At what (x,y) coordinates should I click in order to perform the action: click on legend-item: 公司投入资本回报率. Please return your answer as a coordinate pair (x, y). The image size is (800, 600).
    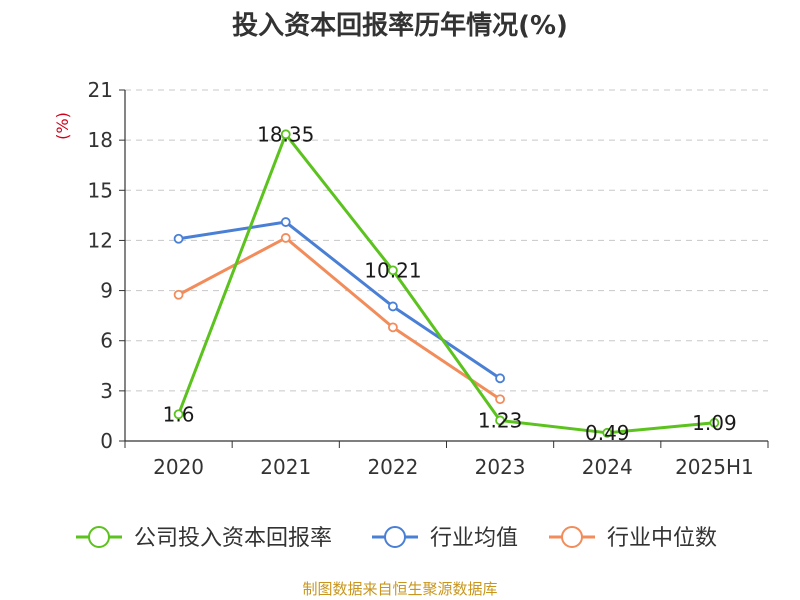
    Looking at the image, I should click on (204, 538).